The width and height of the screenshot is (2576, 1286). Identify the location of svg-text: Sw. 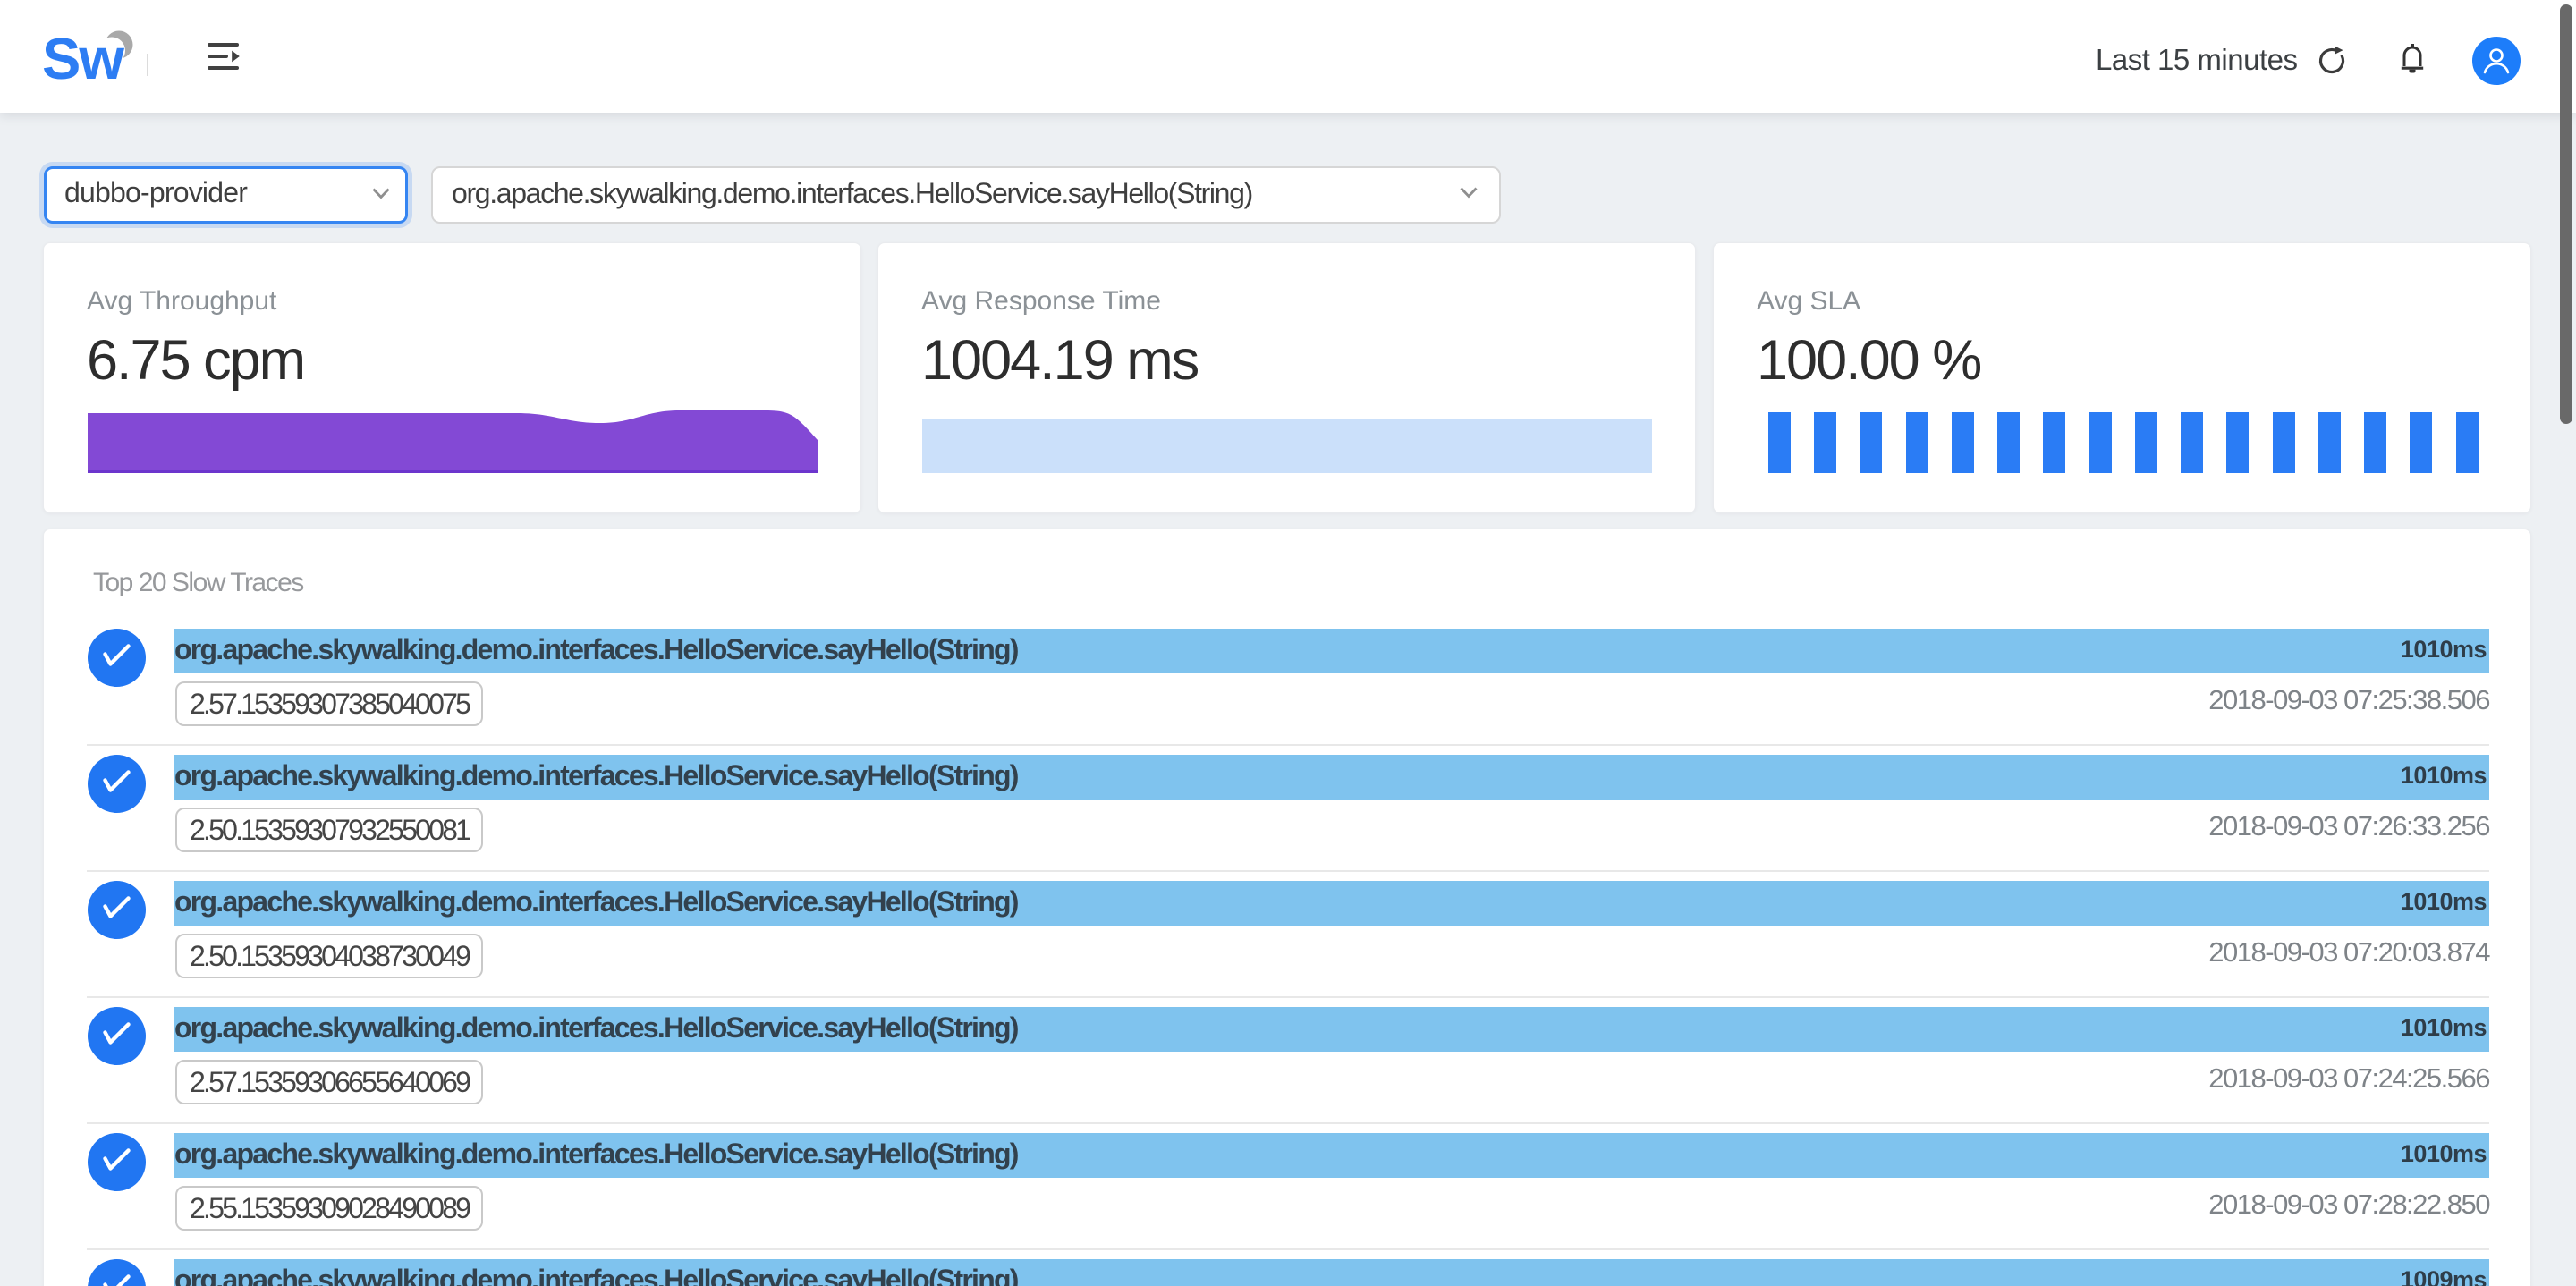
(83, 58).